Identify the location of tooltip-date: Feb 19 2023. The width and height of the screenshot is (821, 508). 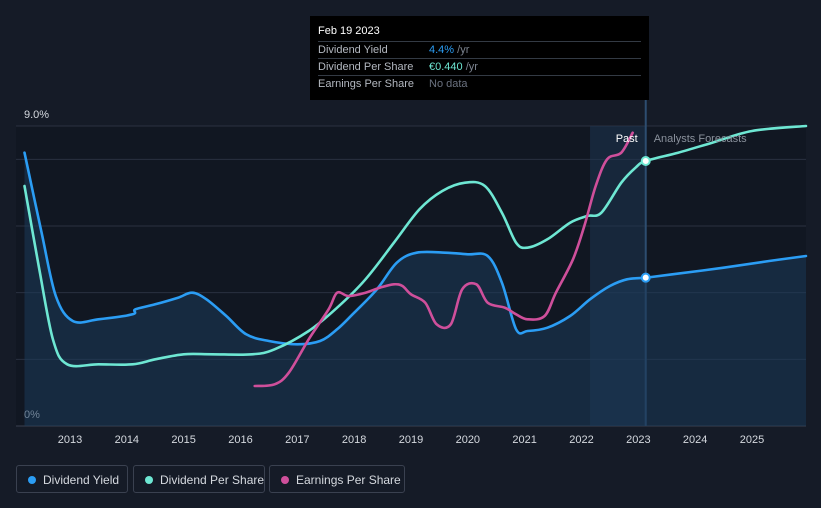
(349, 31).